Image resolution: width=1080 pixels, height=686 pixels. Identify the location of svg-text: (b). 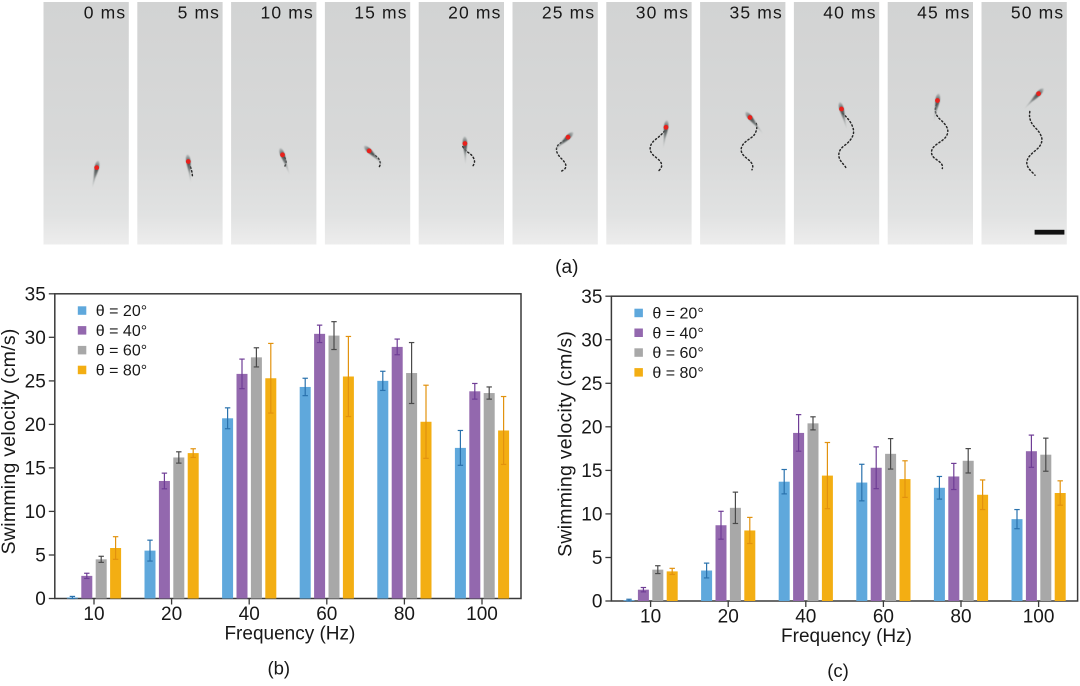
(278, 668).